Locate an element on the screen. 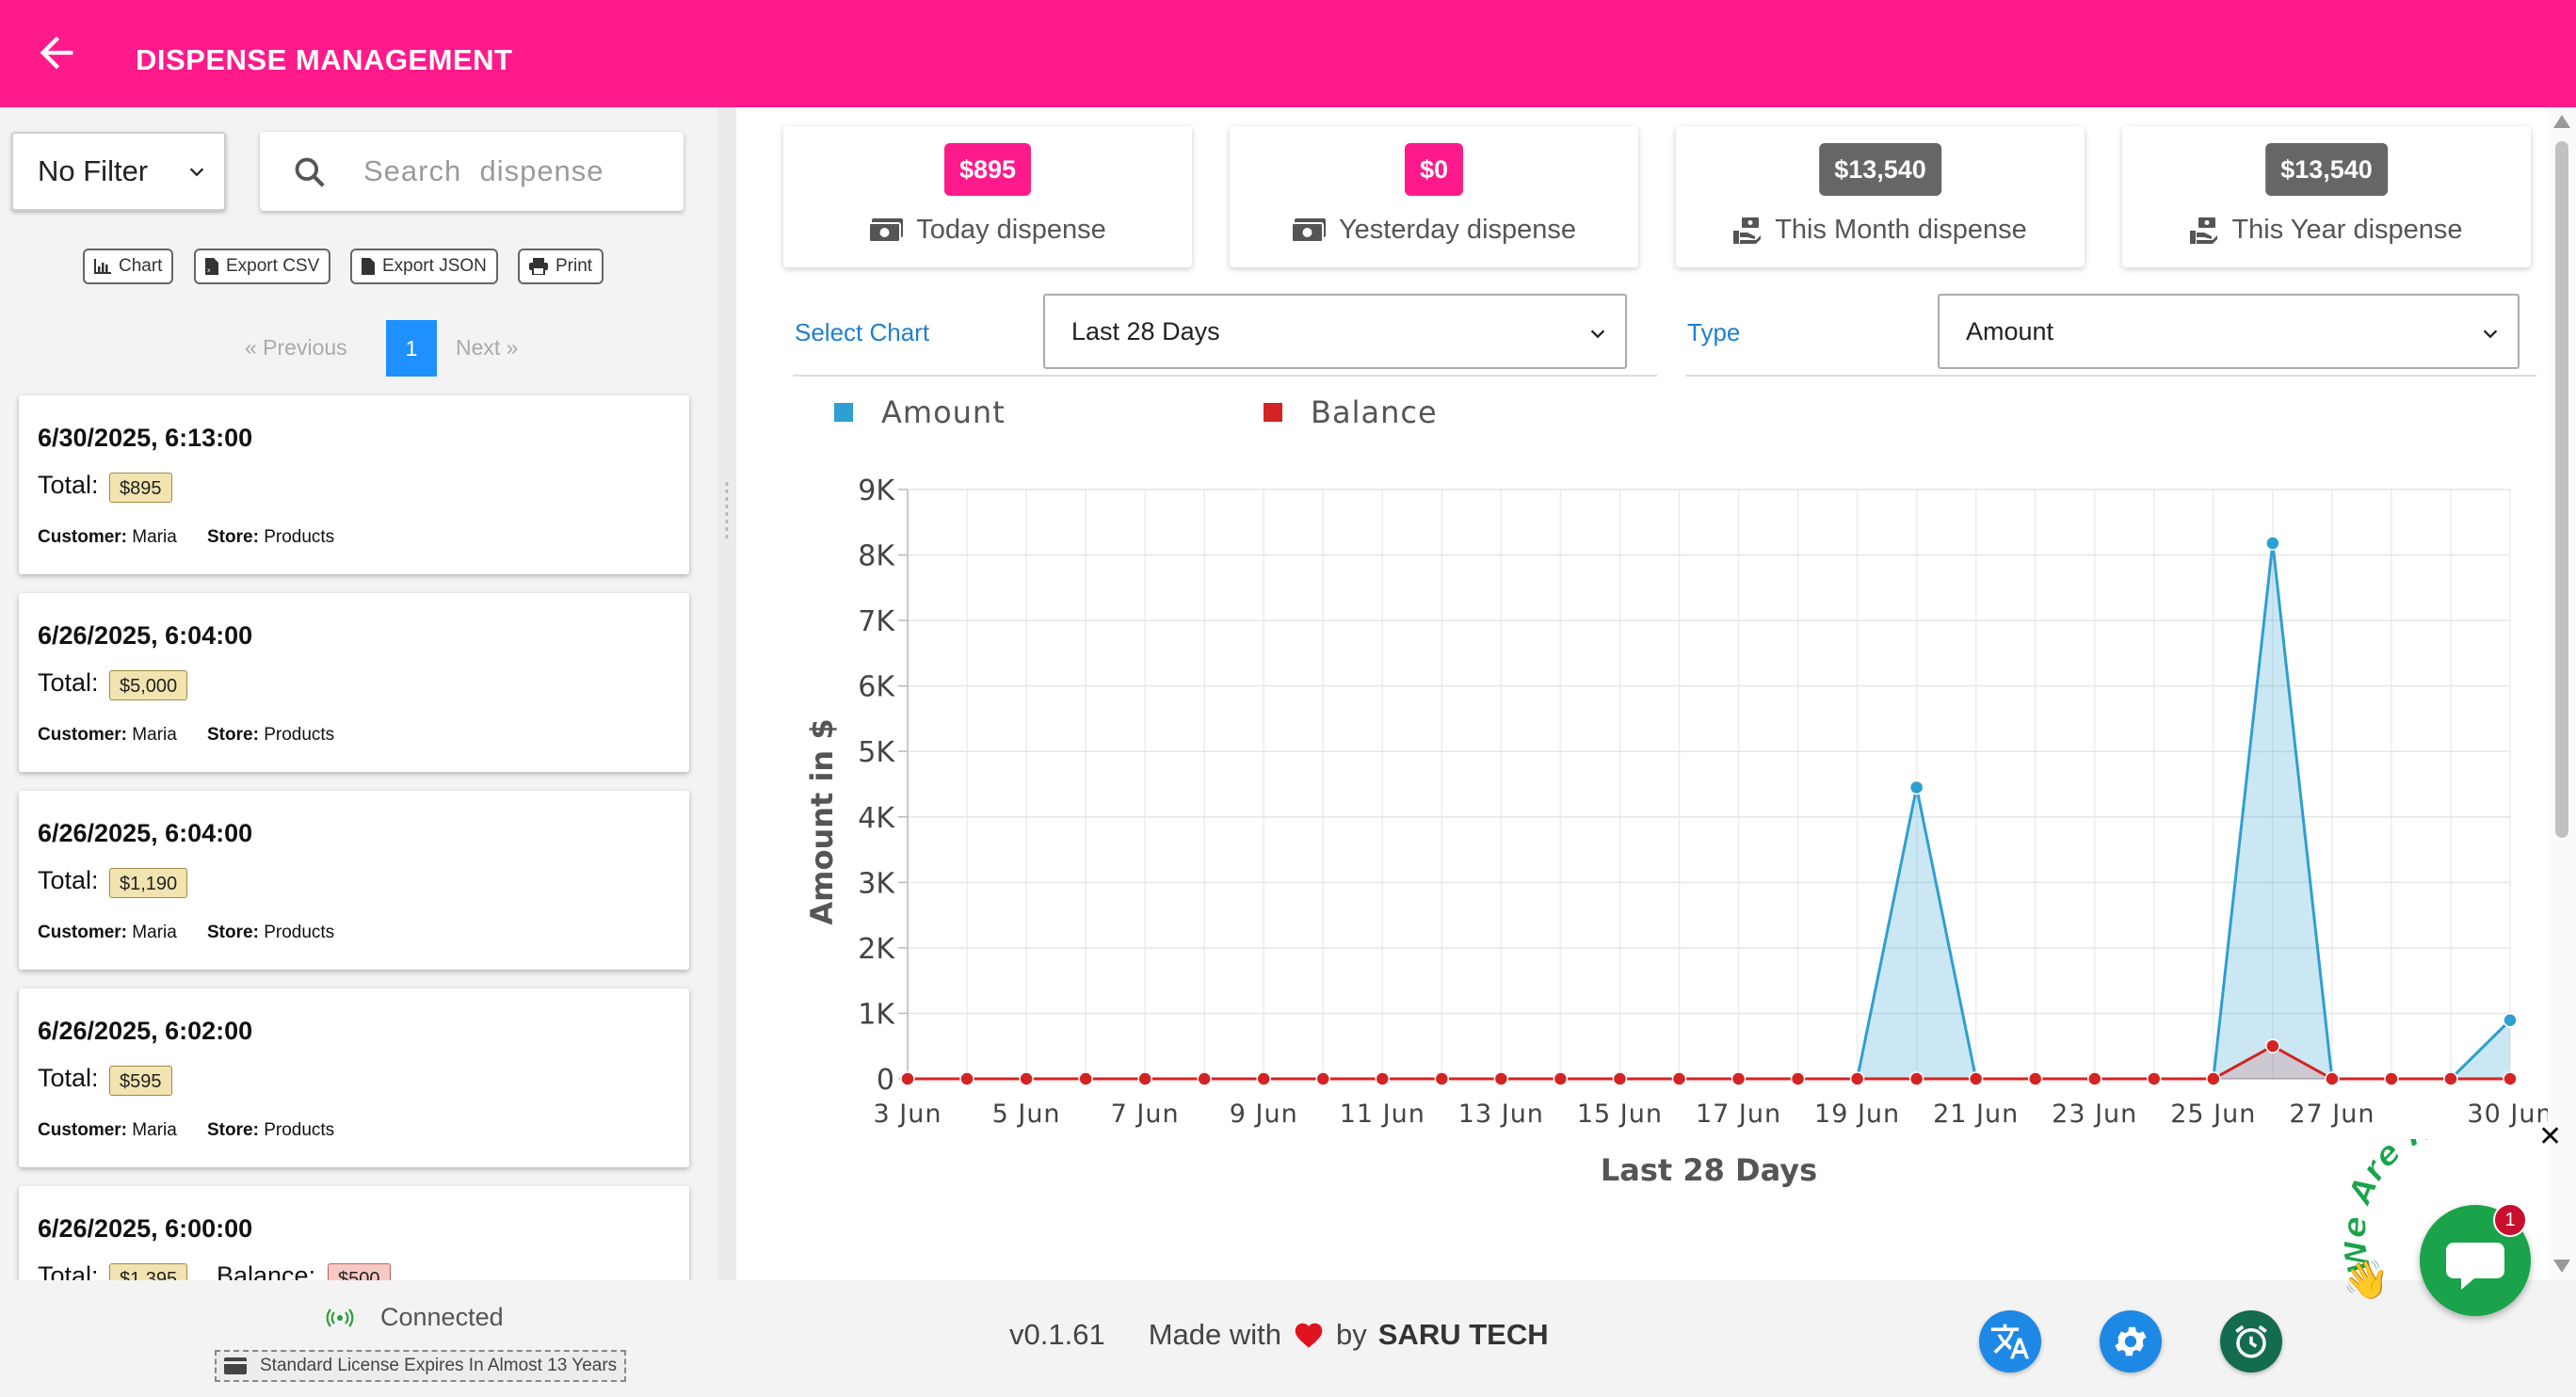 The image size is (2576, 1397). stat-label: This Month dispense is located at coordinates (1901, 230).